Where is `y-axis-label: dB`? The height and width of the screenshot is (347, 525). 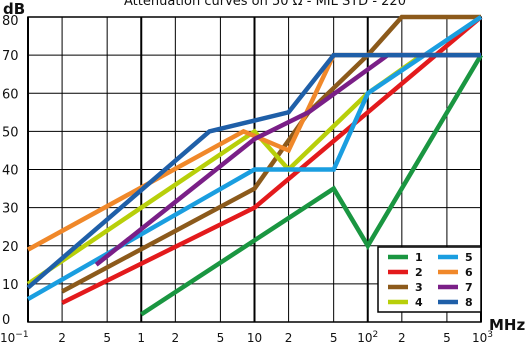
y-axis-label: dB is located at coordinates (14, 9).